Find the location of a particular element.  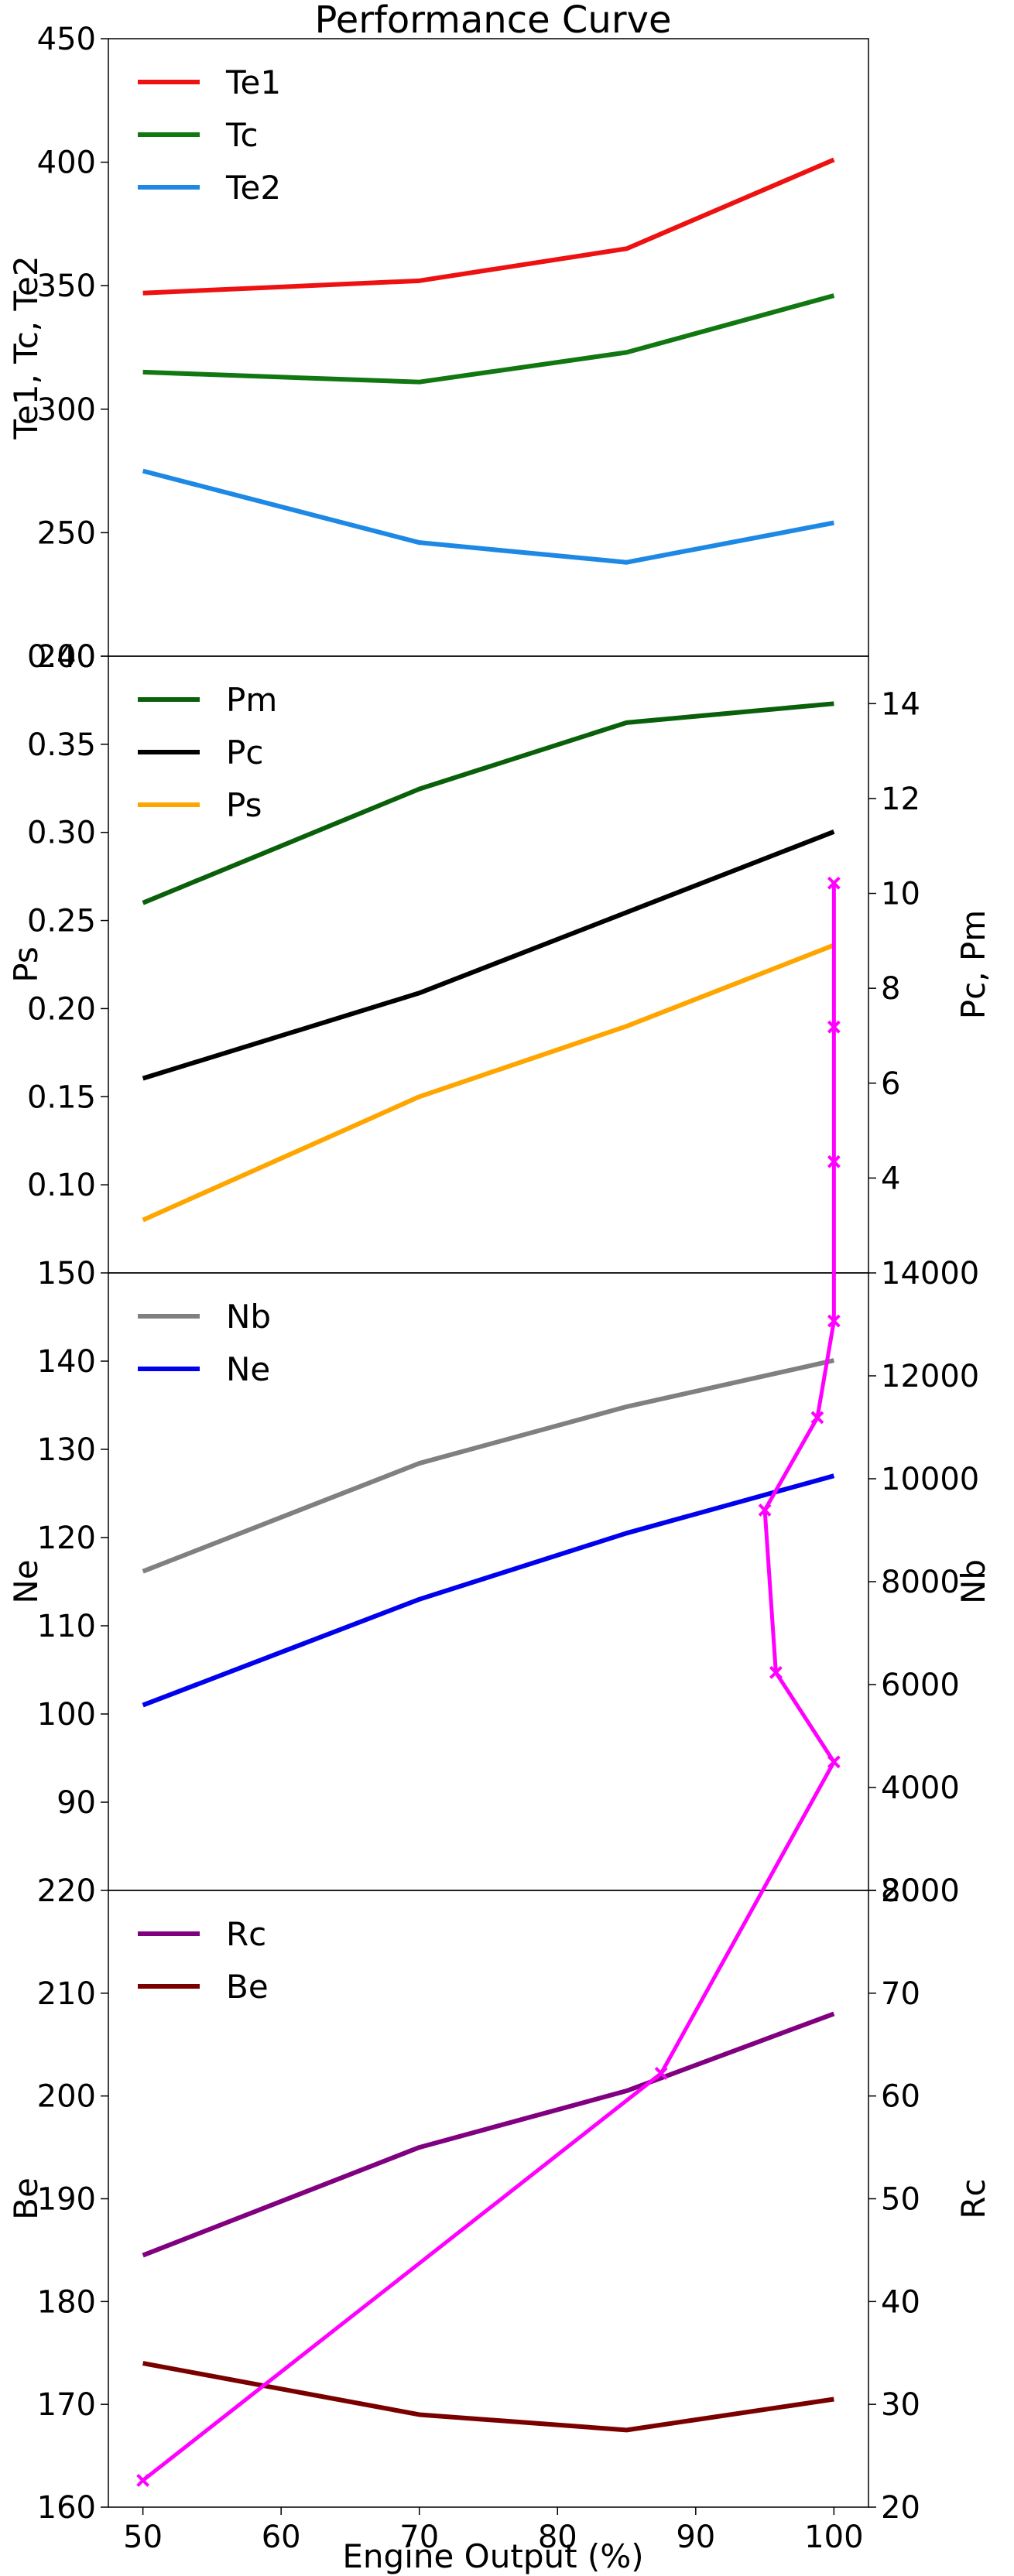

right-tick-label-pressure: 10 is located at coordinates (900, 894).